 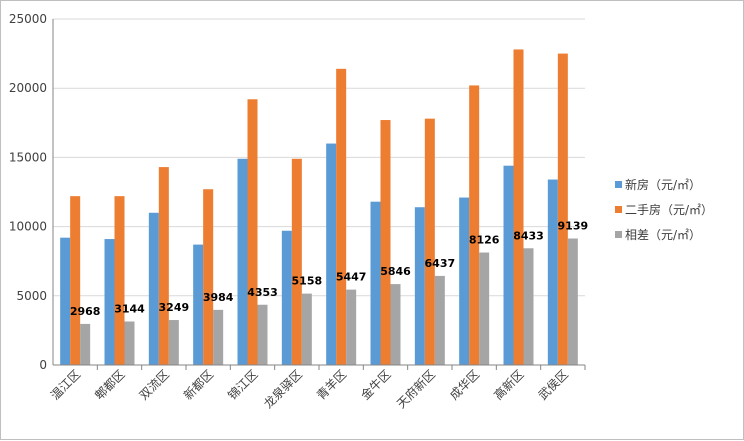 What do you see at coordinates (331, 385) in the screenshot?
I see `x-tick-label: 青羊区` at bounding box center [331, 385].